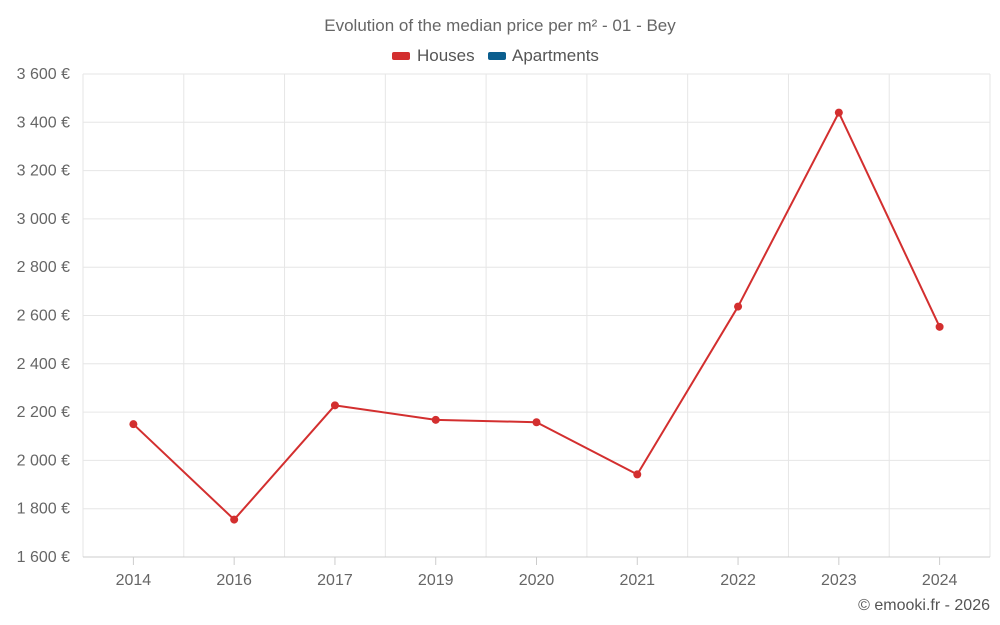  I want to click on legend-swatch-apartments, so click(497, 56).